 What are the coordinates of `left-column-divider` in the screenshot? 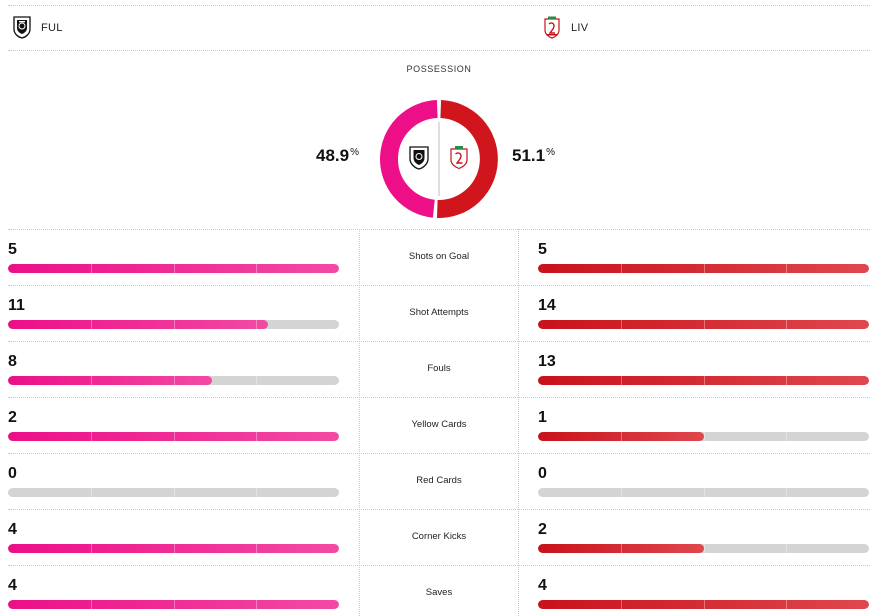 It's located at (359, 422).